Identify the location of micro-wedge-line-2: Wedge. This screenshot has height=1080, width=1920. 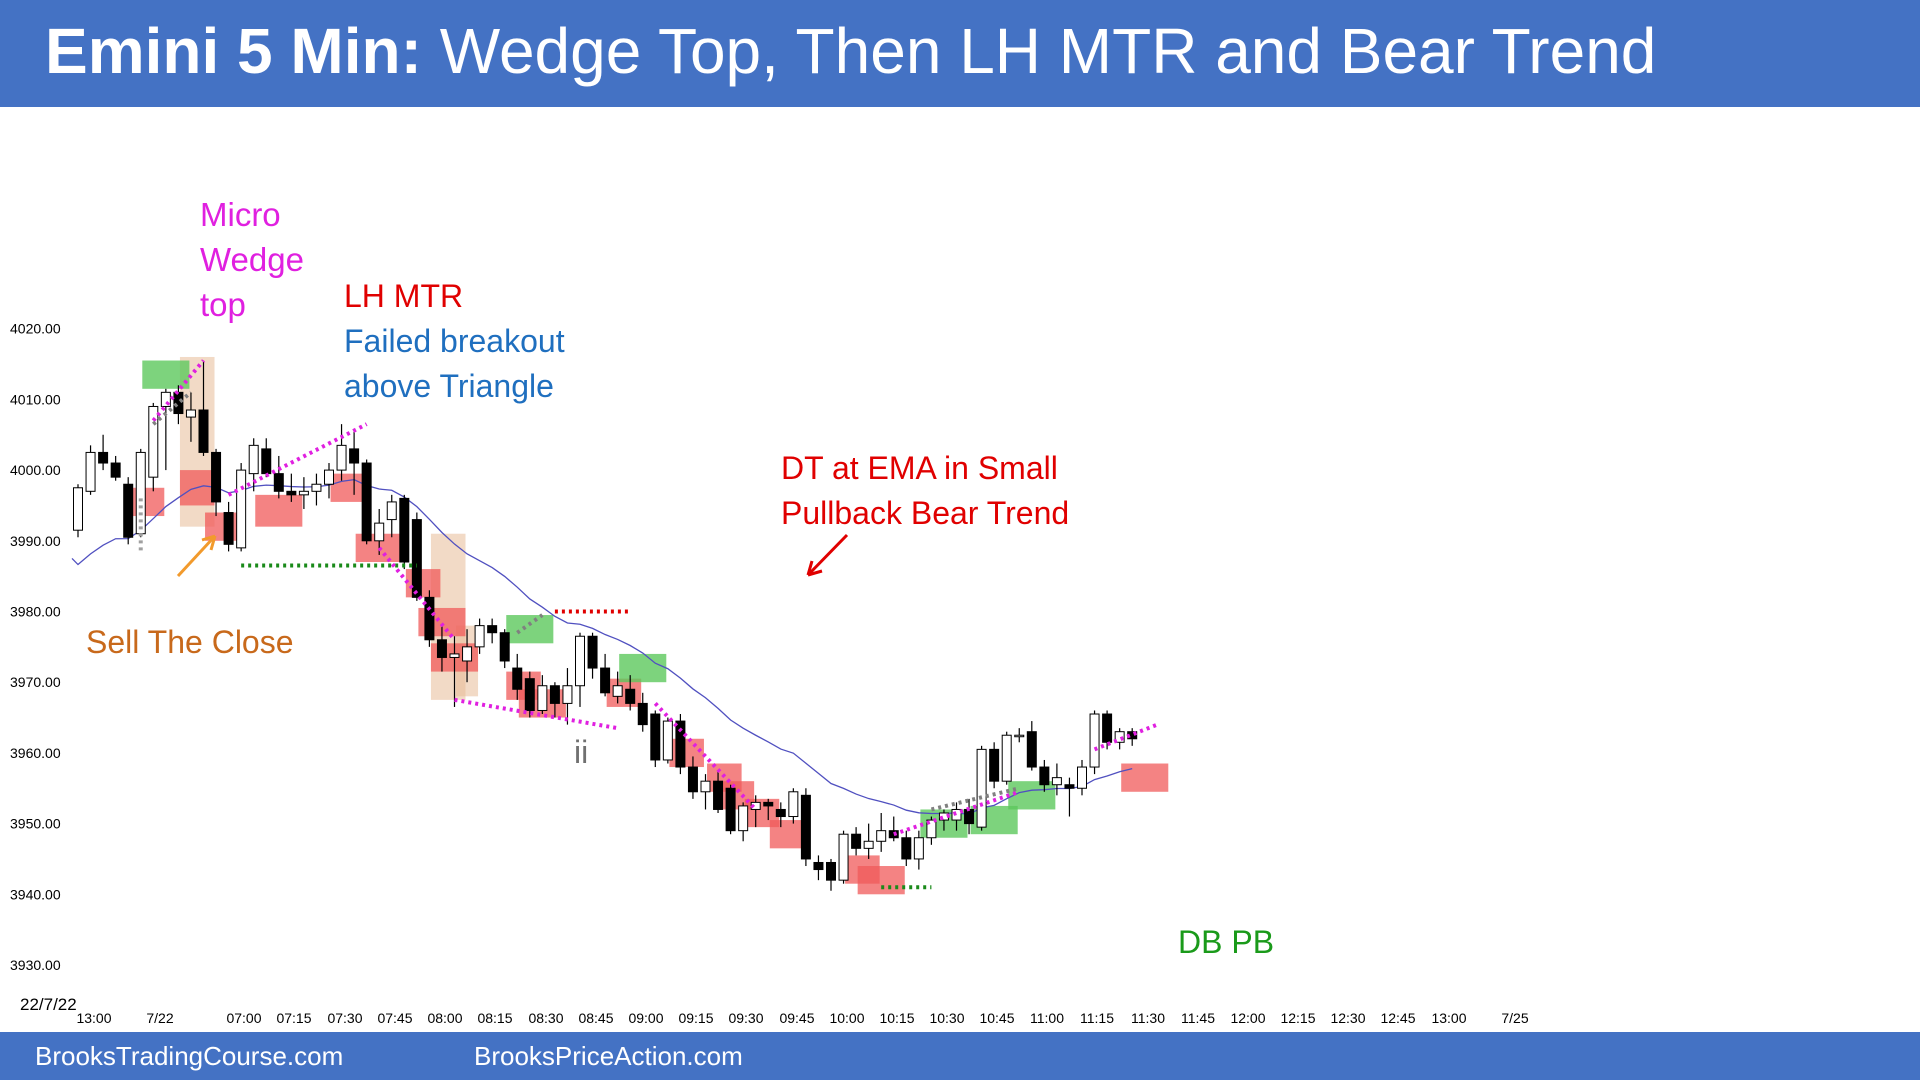
(252, 259).